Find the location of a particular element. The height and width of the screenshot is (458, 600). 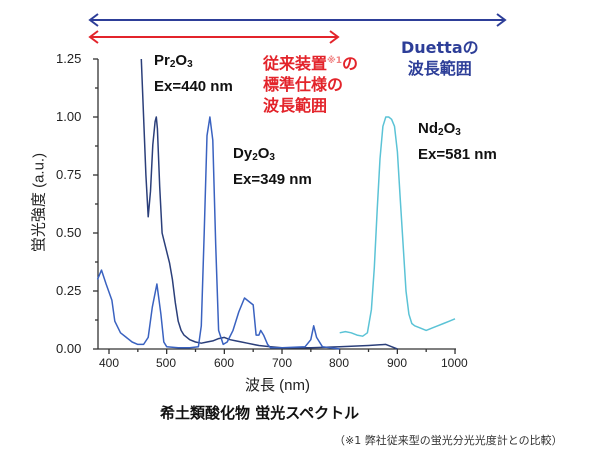

label-text: の is located at coordinates (350, 63).